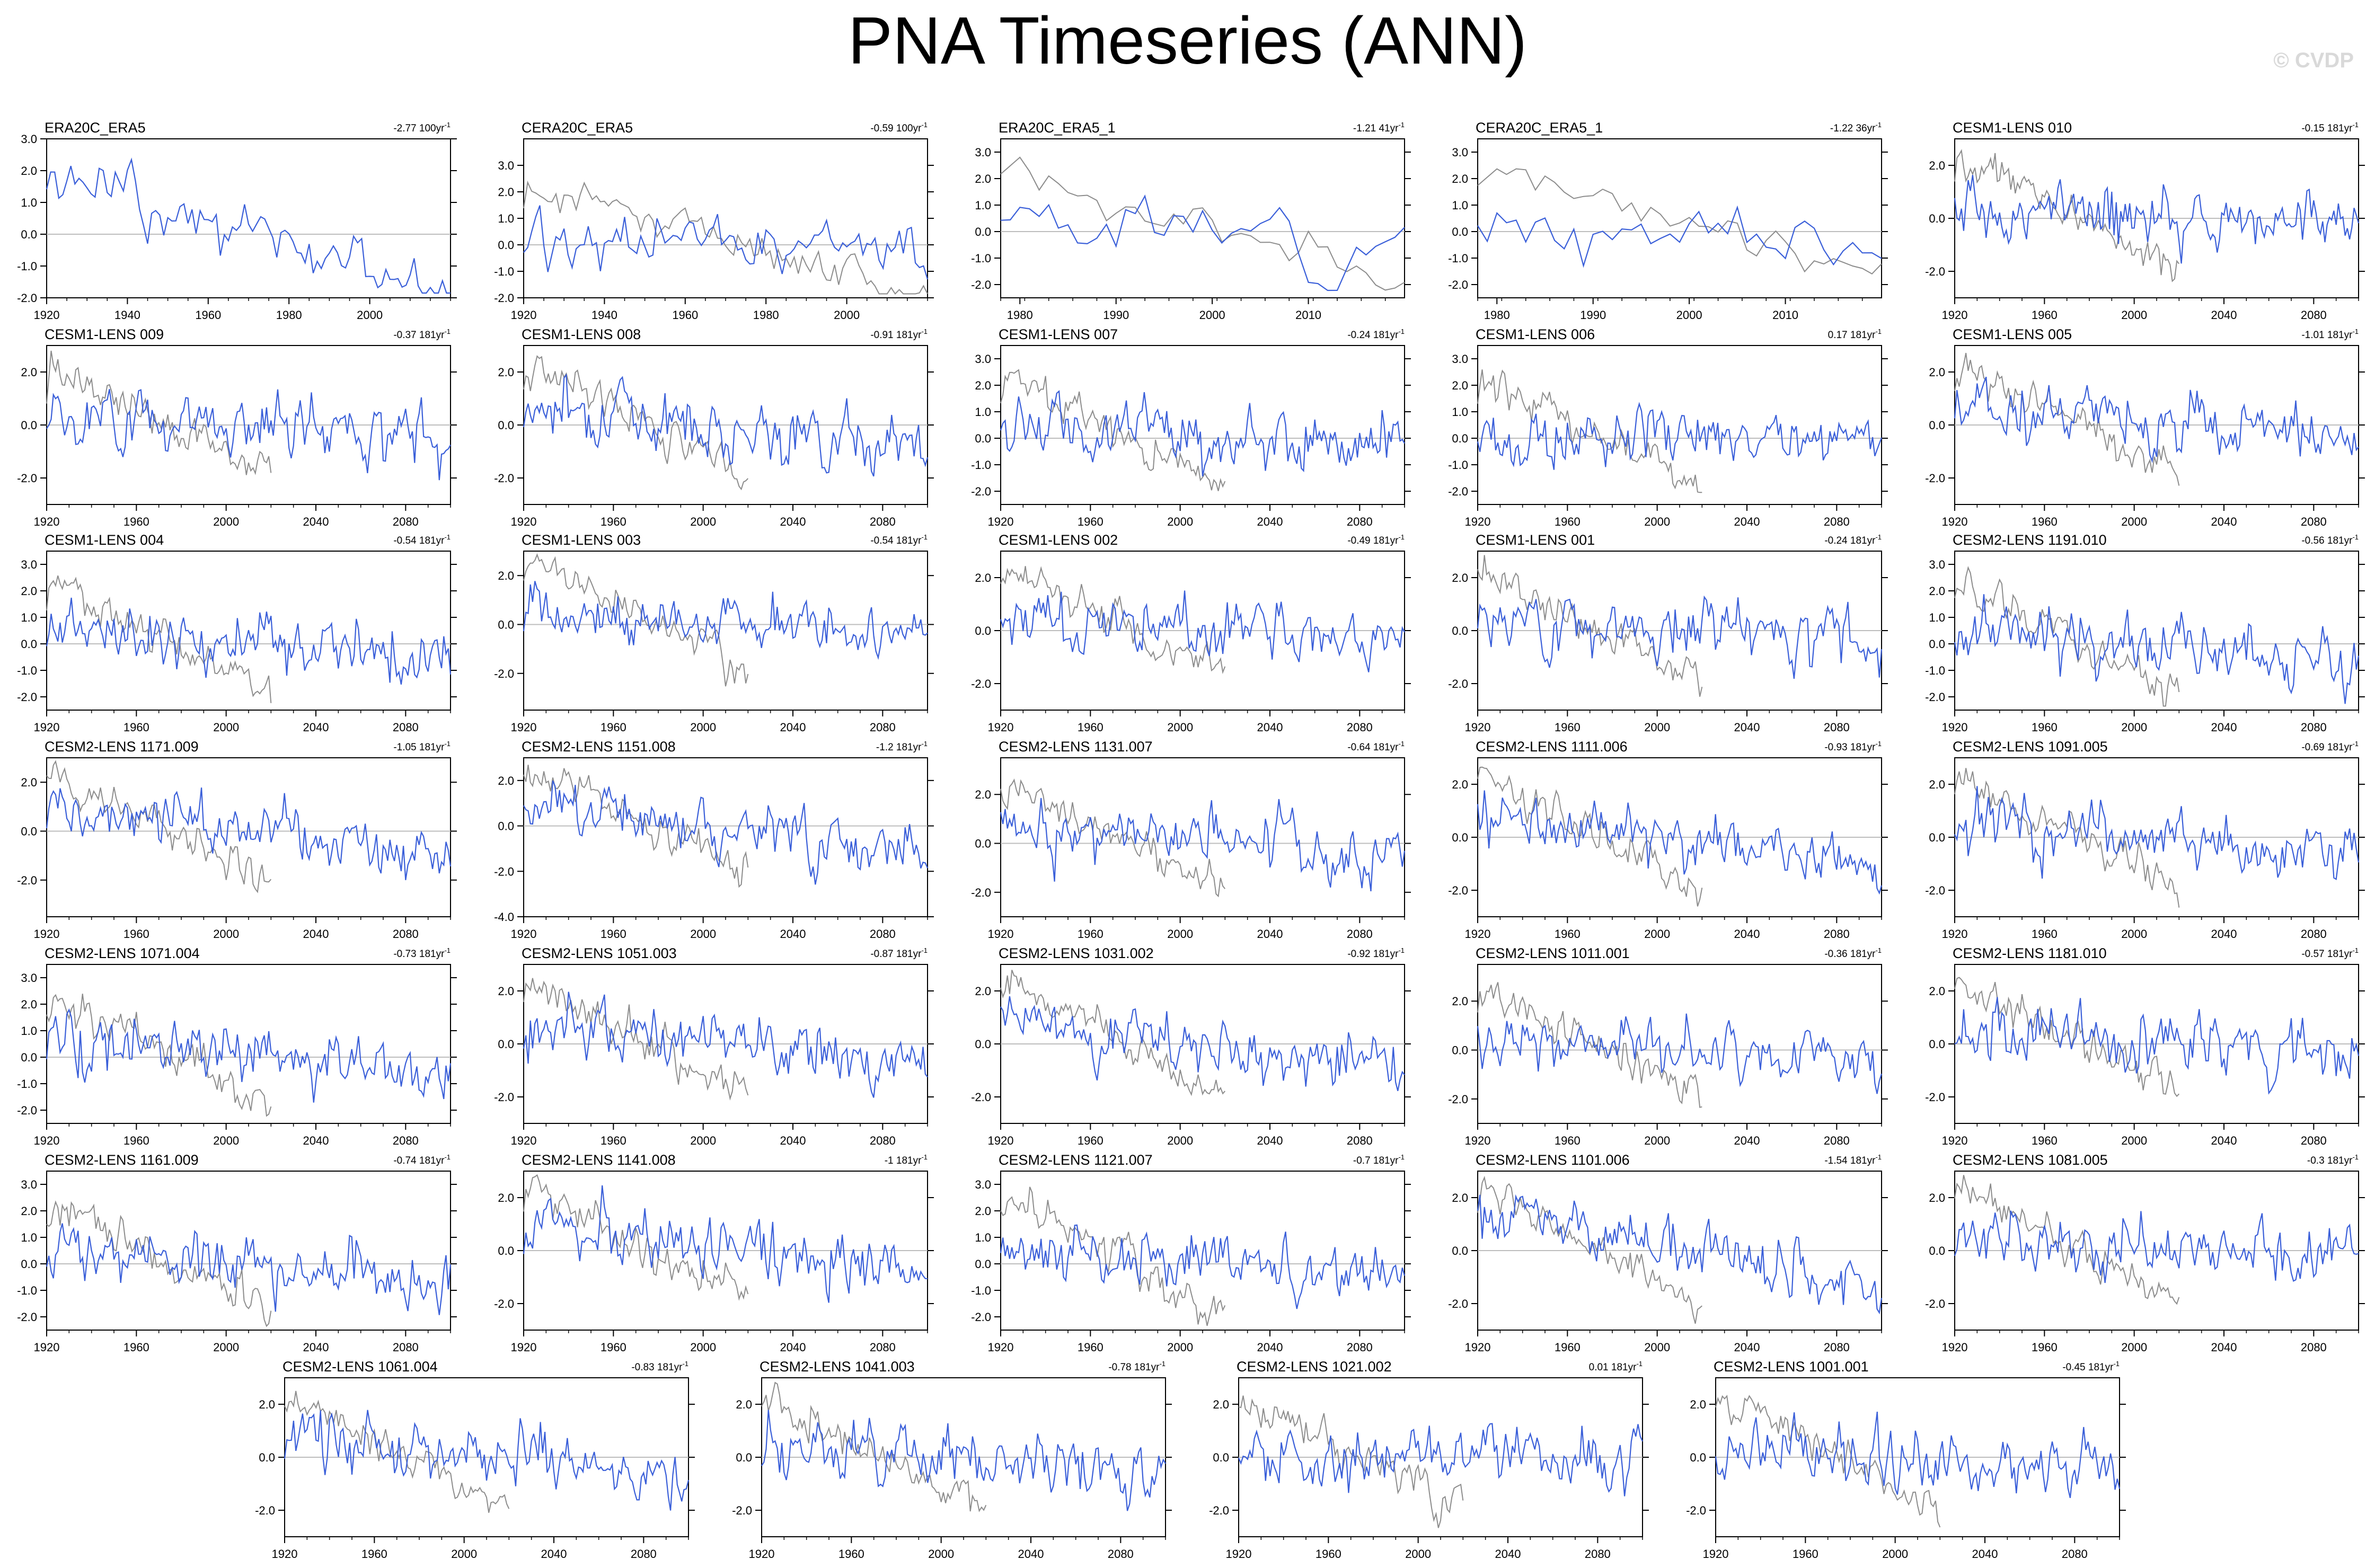  I want to click on panel-title: CESM2-LENS 1191.010, so click(2030, 540).